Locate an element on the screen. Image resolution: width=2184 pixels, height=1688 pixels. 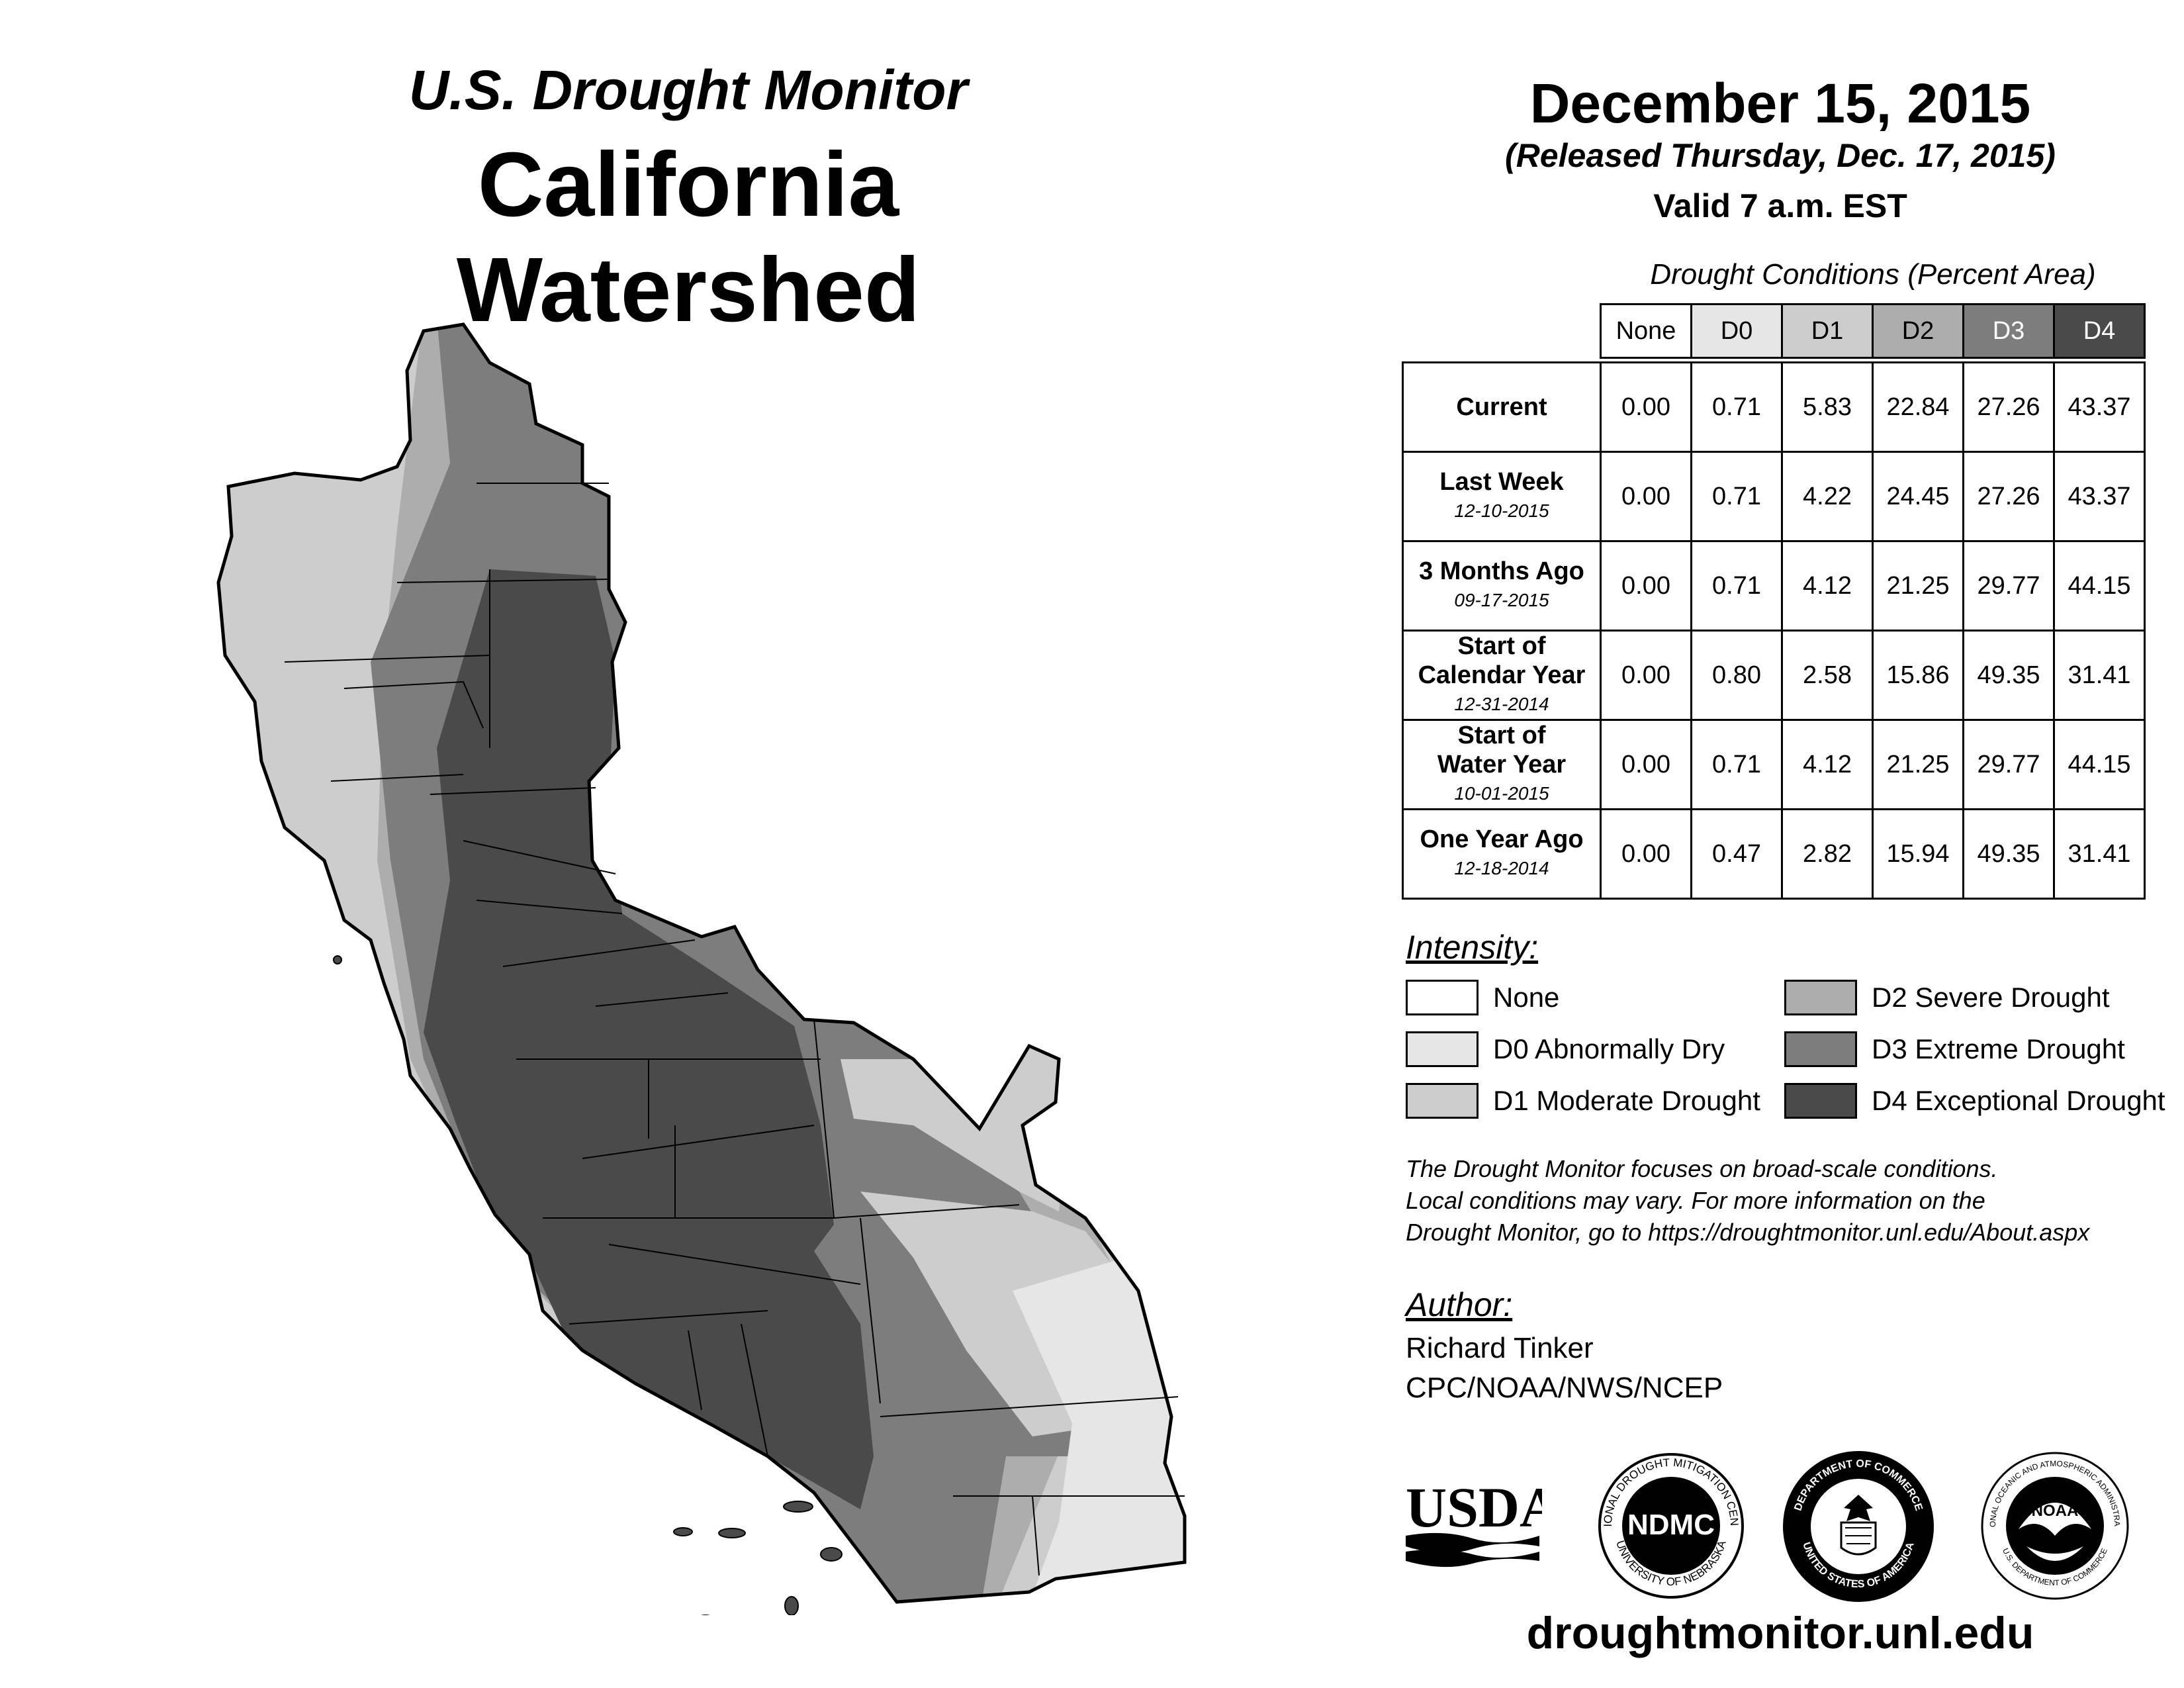
release-date: (Released Thursday, Dec. 17, 2015) is located at coordinates (1780, 155).